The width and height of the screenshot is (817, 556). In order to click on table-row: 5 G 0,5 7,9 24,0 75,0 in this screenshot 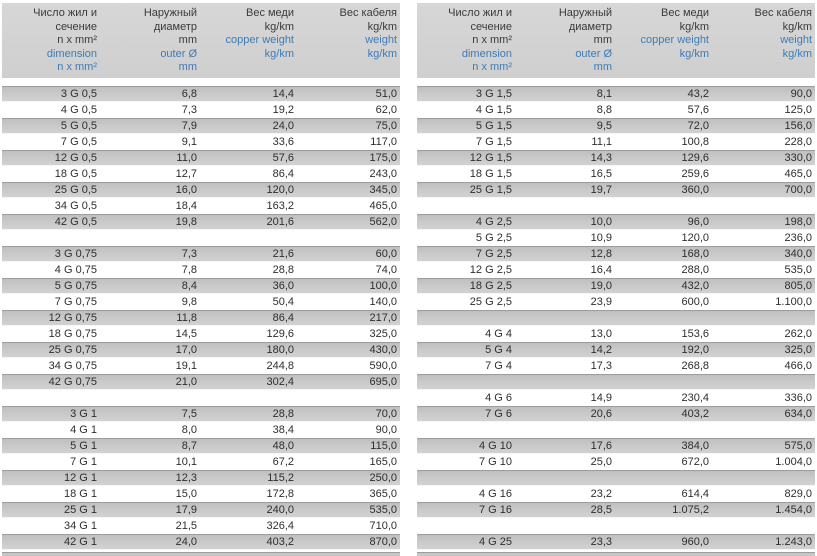, I will do `click(201, 126)`.